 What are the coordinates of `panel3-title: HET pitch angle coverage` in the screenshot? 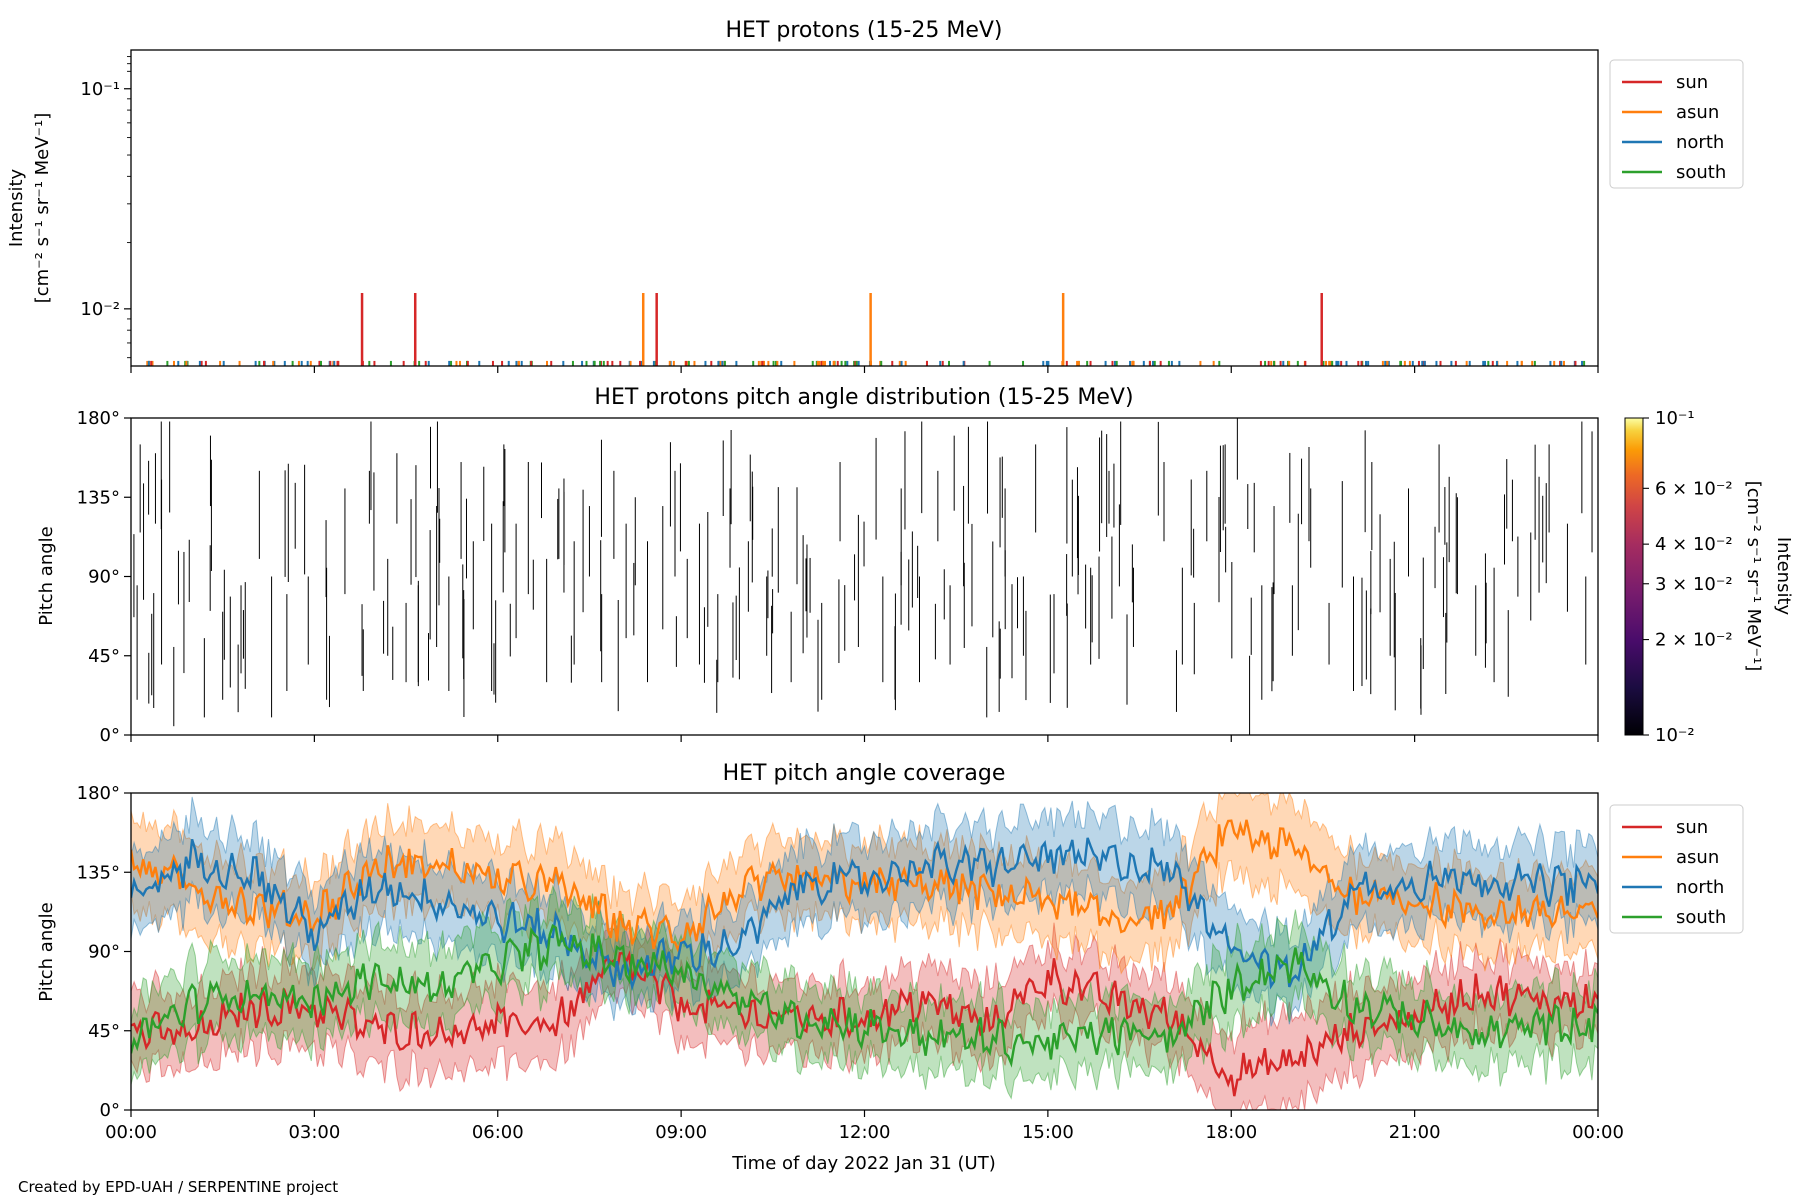 It's located at (864, 773).